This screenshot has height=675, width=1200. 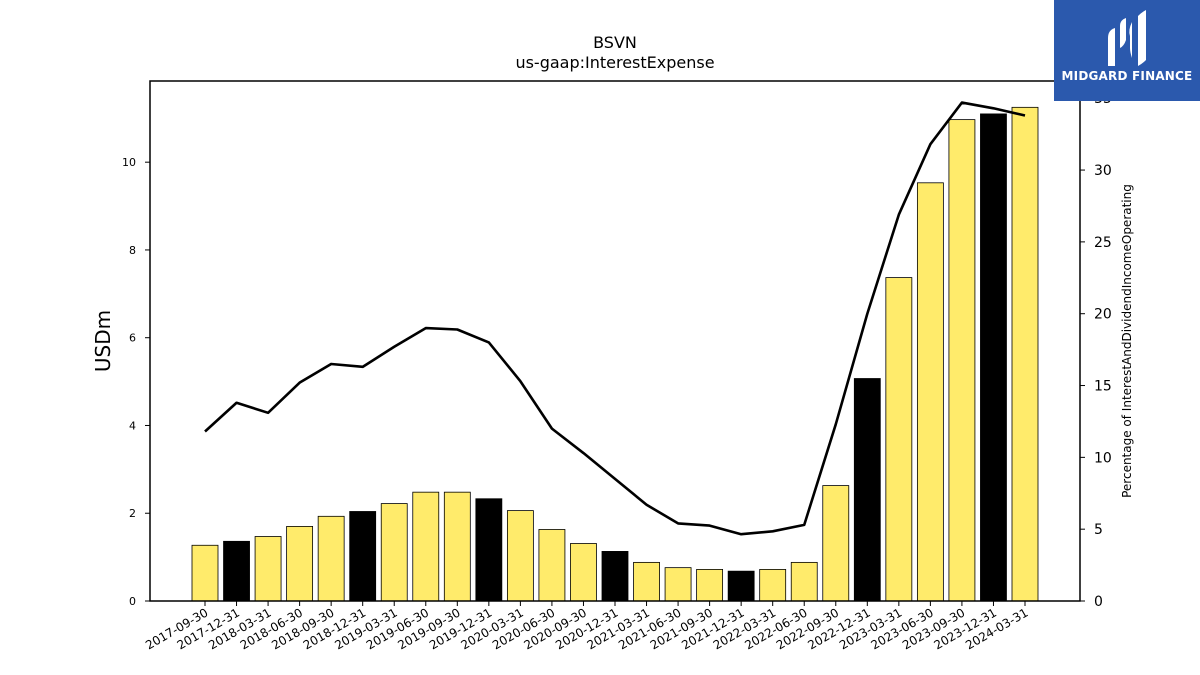 I want to click on y-axis-right: 05101520253035, so click(x=1096, y=350).